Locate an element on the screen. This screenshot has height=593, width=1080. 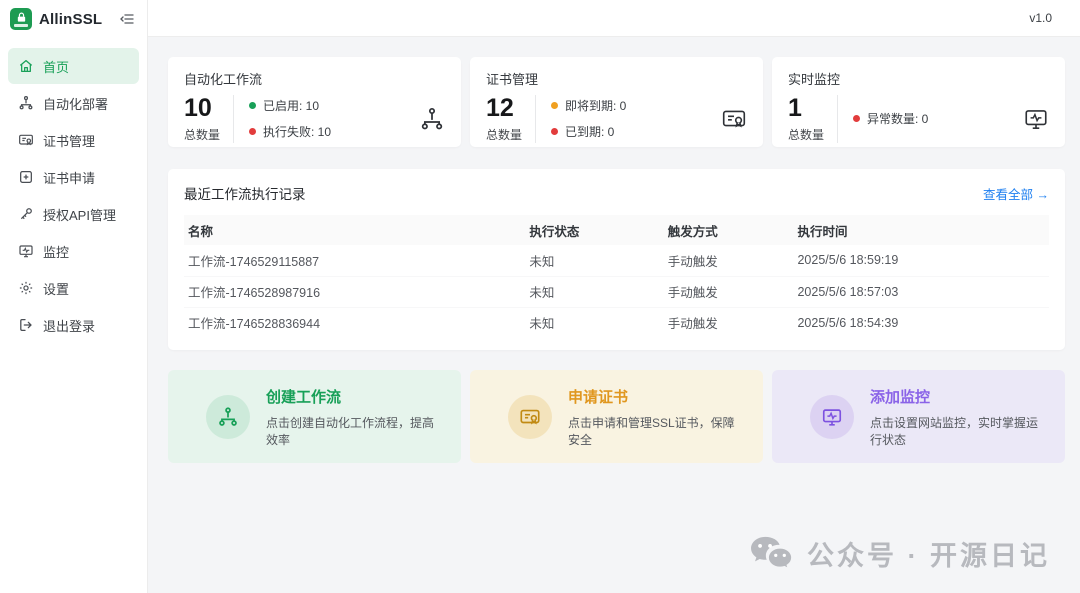
app-logo is located at coordinates (21, 19).